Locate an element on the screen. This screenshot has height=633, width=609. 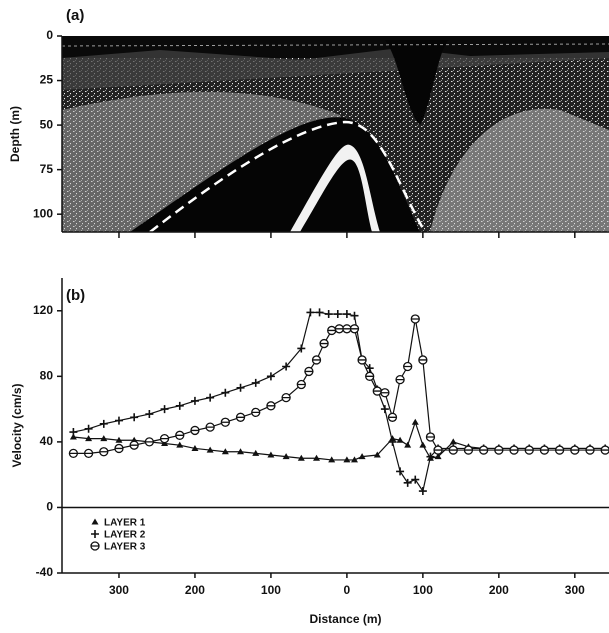
legend-label: LAYER 3 is located at coordinates (125, 547).